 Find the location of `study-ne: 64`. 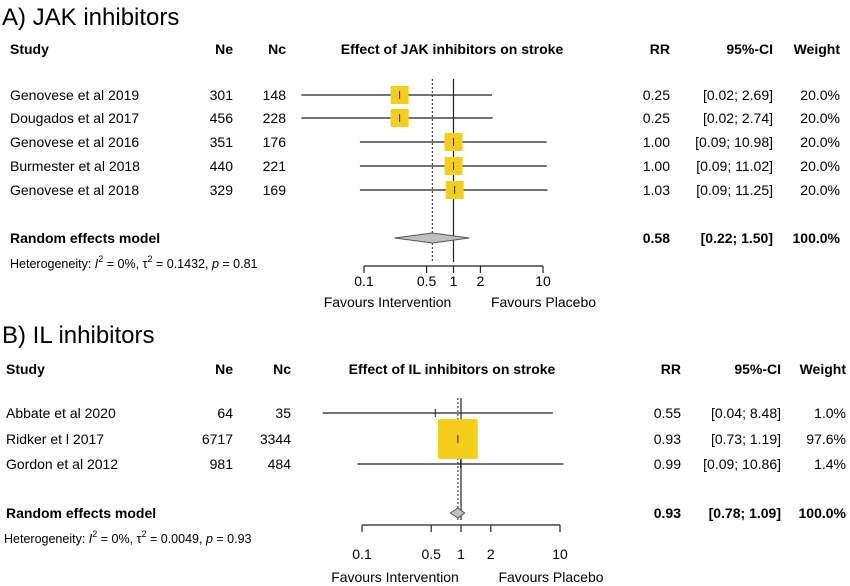

study-ne: 64 is located at coordinates (225, 413).